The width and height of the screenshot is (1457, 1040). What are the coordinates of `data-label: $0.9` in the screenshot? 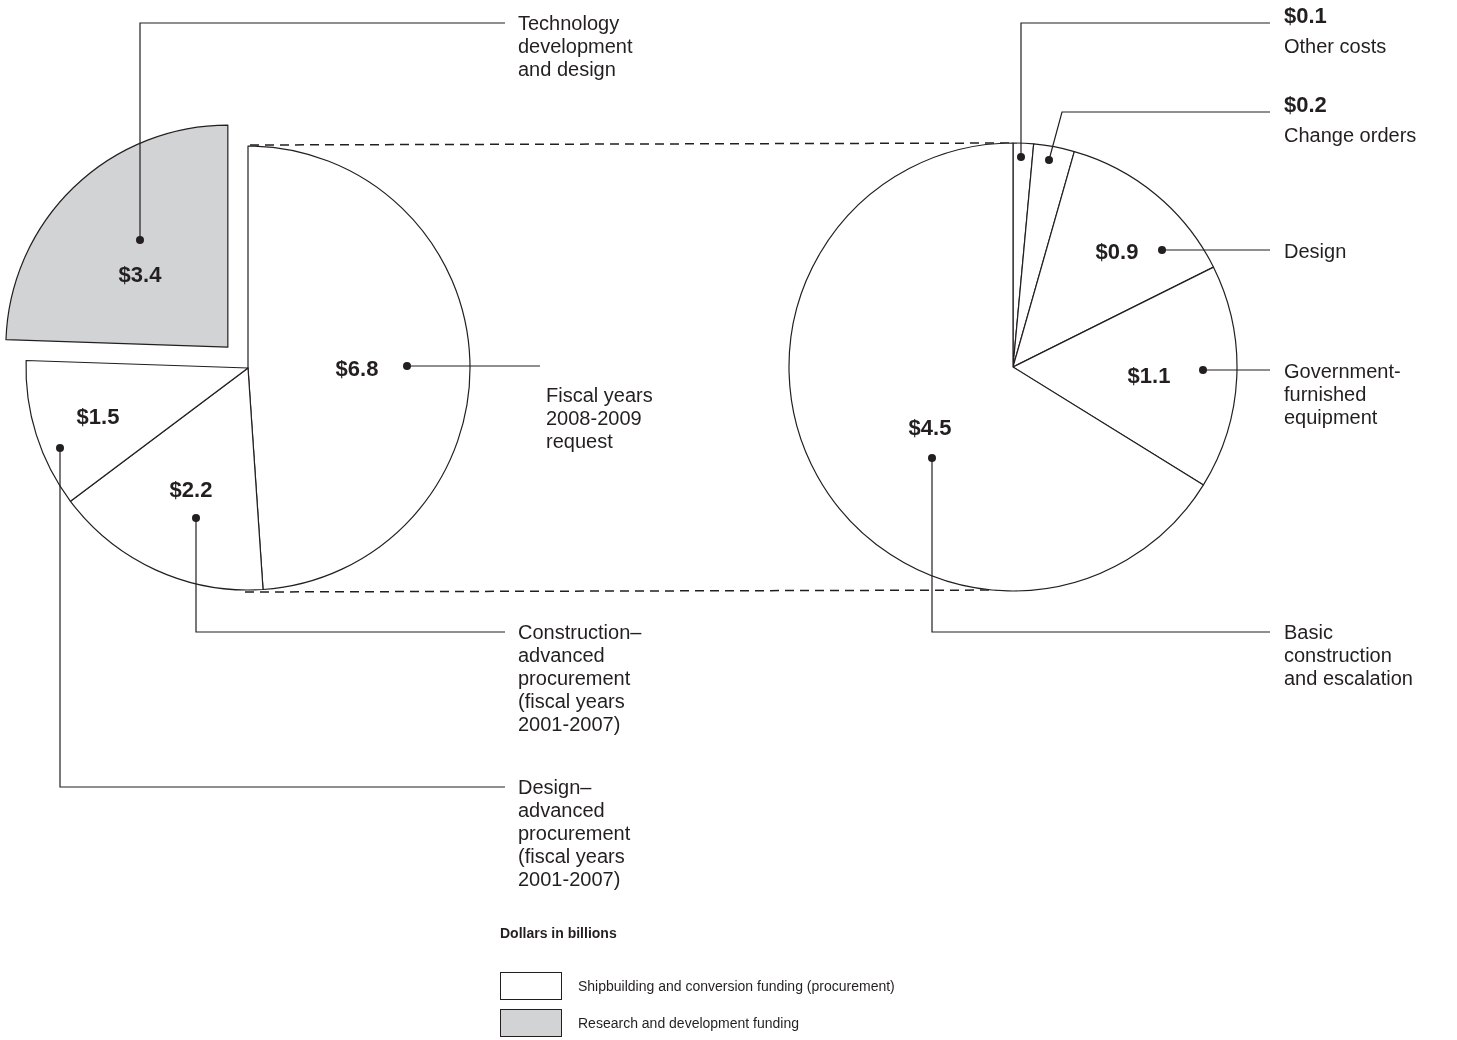 It's located at (1117, 251).